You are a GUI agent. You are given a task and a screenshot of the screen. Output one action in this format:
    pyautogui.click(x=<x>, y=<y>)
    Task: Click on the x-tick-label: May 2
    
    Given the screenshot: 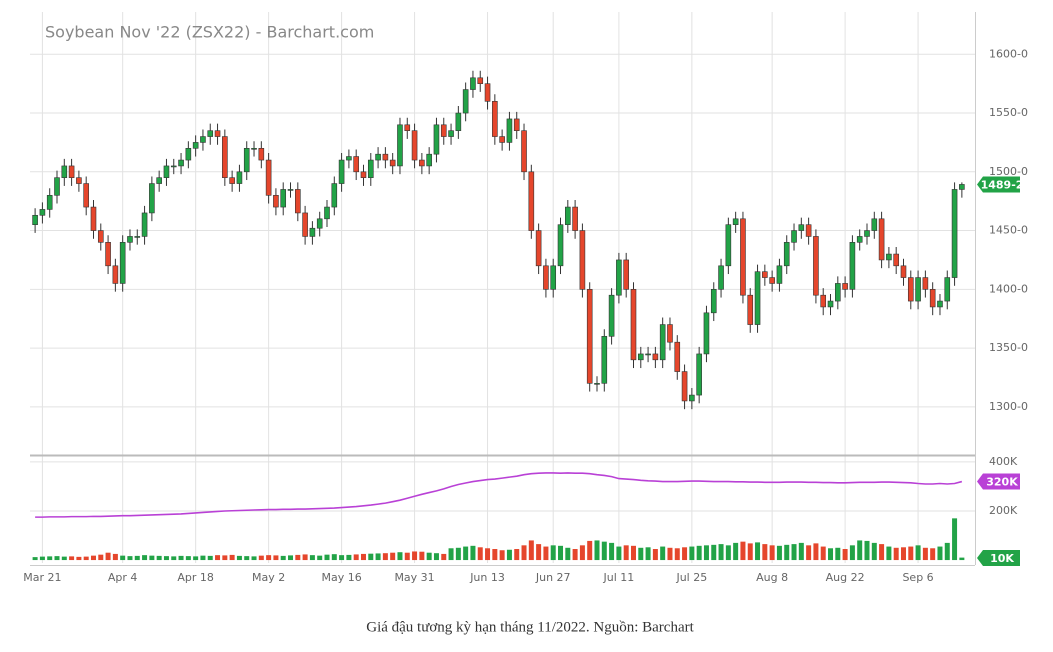 What is the action you would take?
    pyautogui.click(x=268, y=577)
    